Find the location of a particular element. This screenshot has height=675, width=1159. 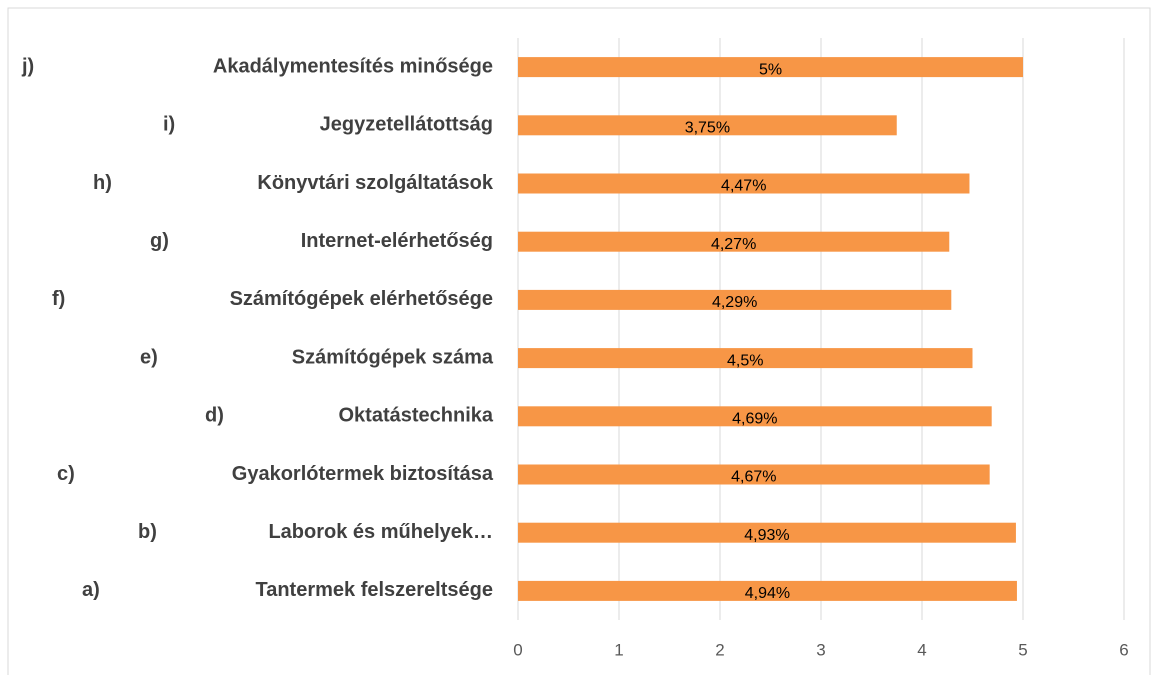

x-tick-label: 1 is located at coordinates (618, 649).